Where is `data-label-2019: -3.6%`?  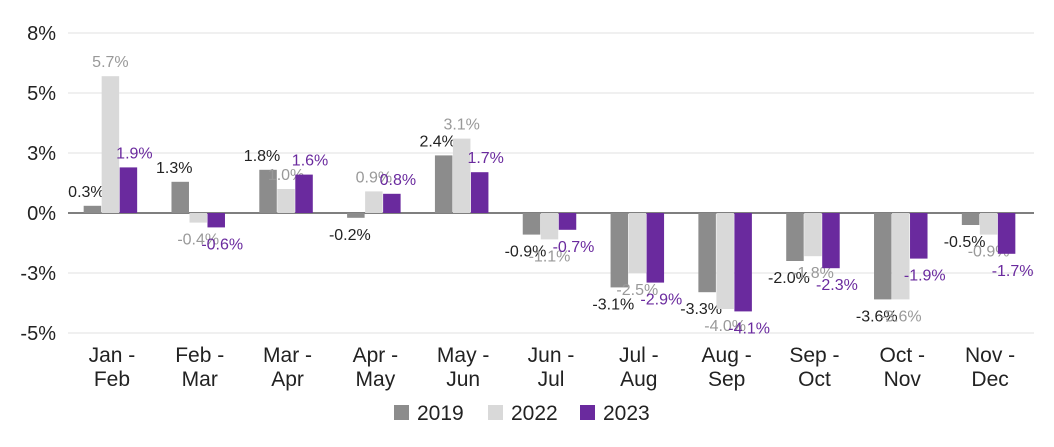 data-label-2019: -3.6% is located at coordinates (877, 316).